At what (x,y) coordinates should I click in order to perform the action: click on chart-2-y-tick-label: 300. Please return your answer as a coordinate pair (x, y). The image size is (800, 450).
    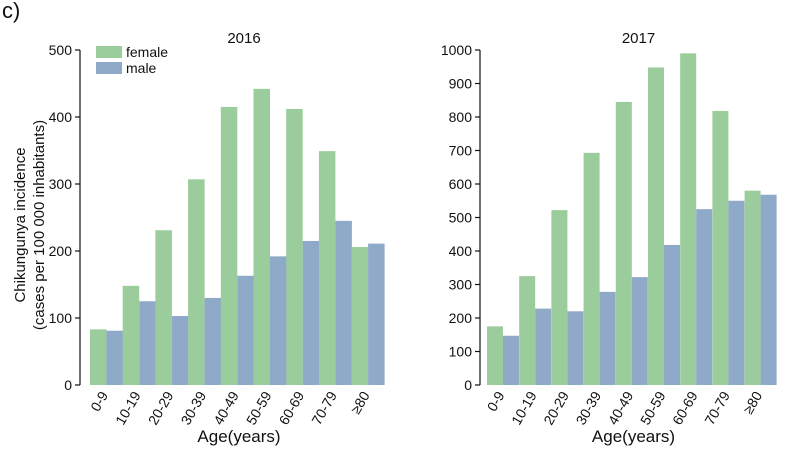
    Looking at the image, I should click on (461, 285).